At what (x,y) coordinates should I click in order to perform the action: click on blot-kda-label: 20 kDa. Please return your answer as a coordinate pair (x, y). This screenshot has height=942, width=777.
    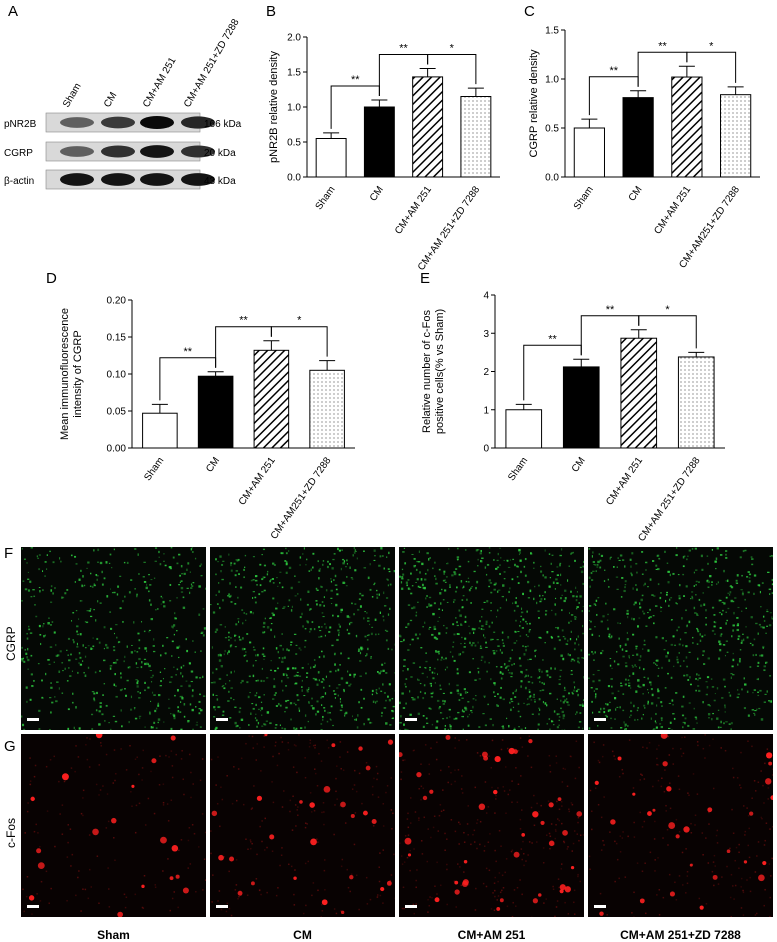
    Looking at the image, I should click on (220, 153).